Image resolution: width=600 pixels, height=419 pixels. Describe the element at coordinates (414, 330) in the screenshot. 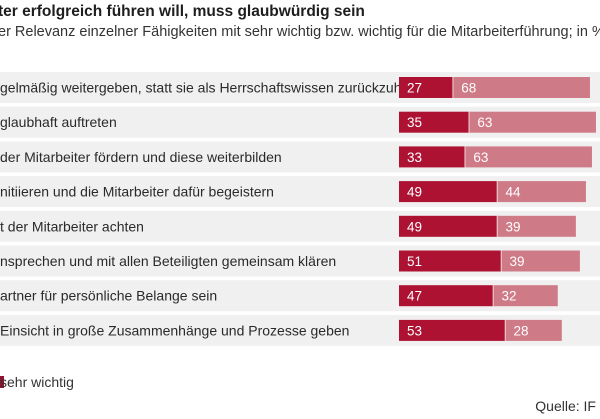

I see `data-label: 53` at that location.